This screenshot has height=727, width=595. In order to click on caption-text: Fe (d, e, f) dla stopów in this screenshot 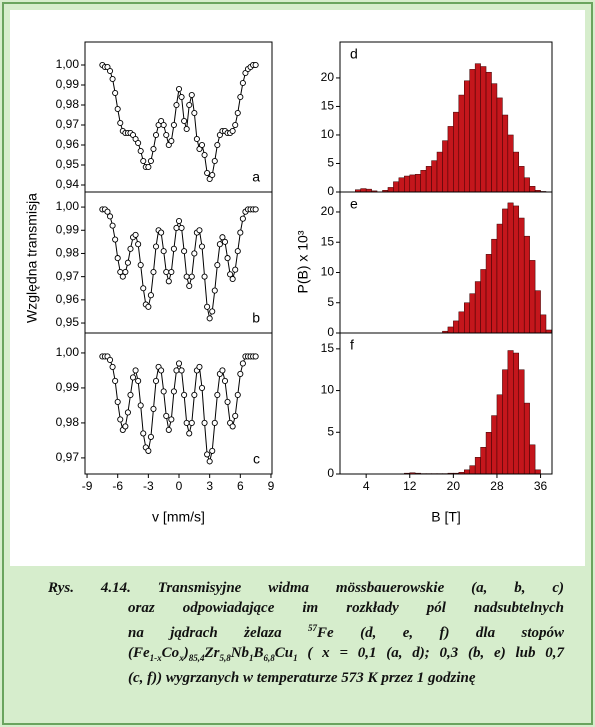, I will do `click(440, 633)`.